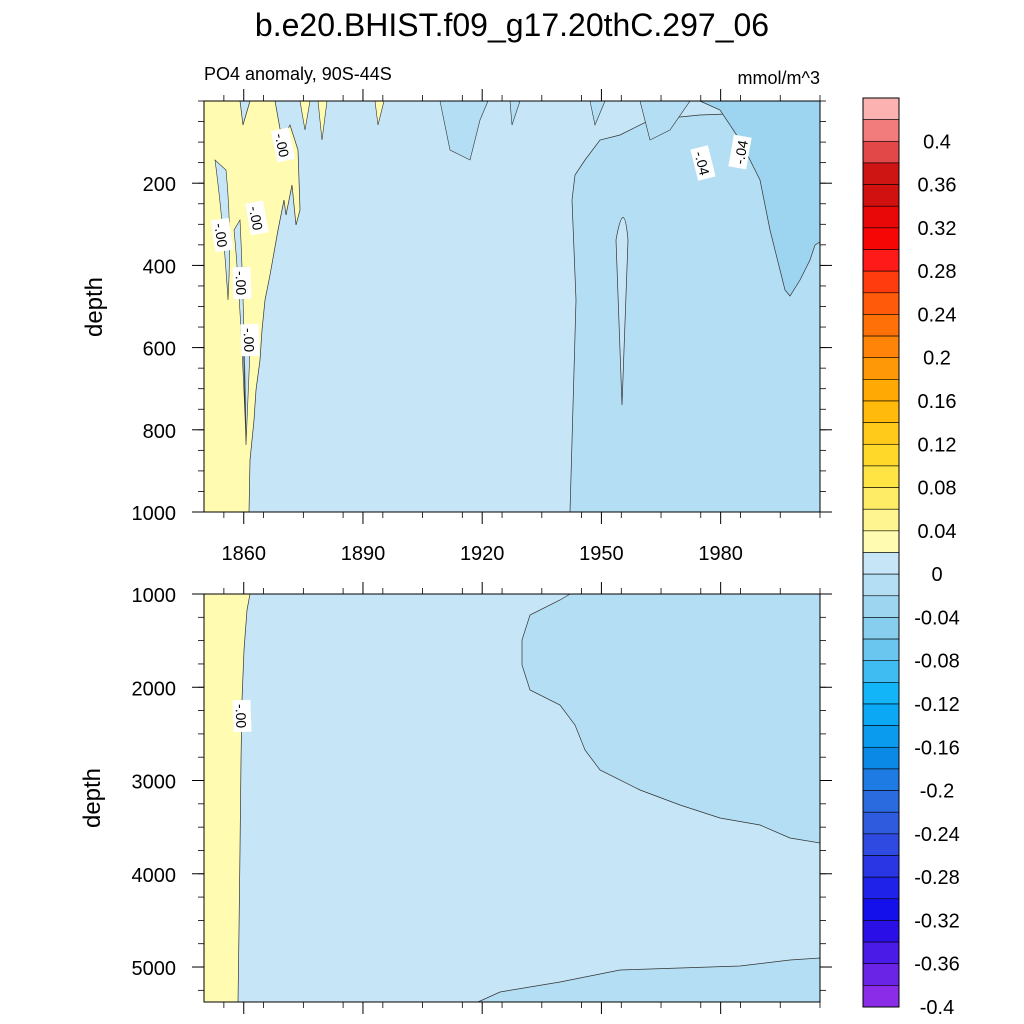  I want to click on colorbar-label: 0.08, so click(937, 489).